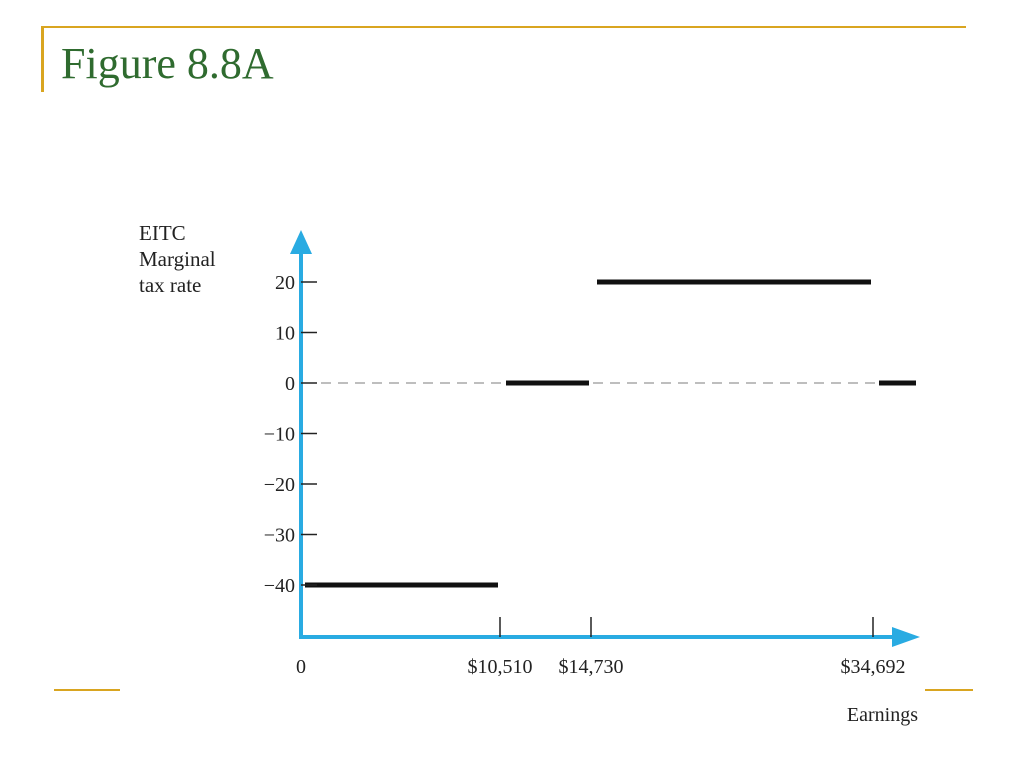 This screenshot has width=1024, height=768. What do you see at coordinates (279, 485) in the screenshot?
I see `y-tick-label: −20` at bounding box center [279, 485].